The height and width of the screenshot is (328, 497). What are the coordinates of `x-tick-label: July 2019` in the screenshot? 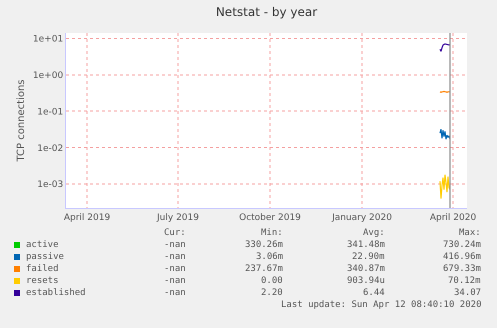 It's located at (178, 217).